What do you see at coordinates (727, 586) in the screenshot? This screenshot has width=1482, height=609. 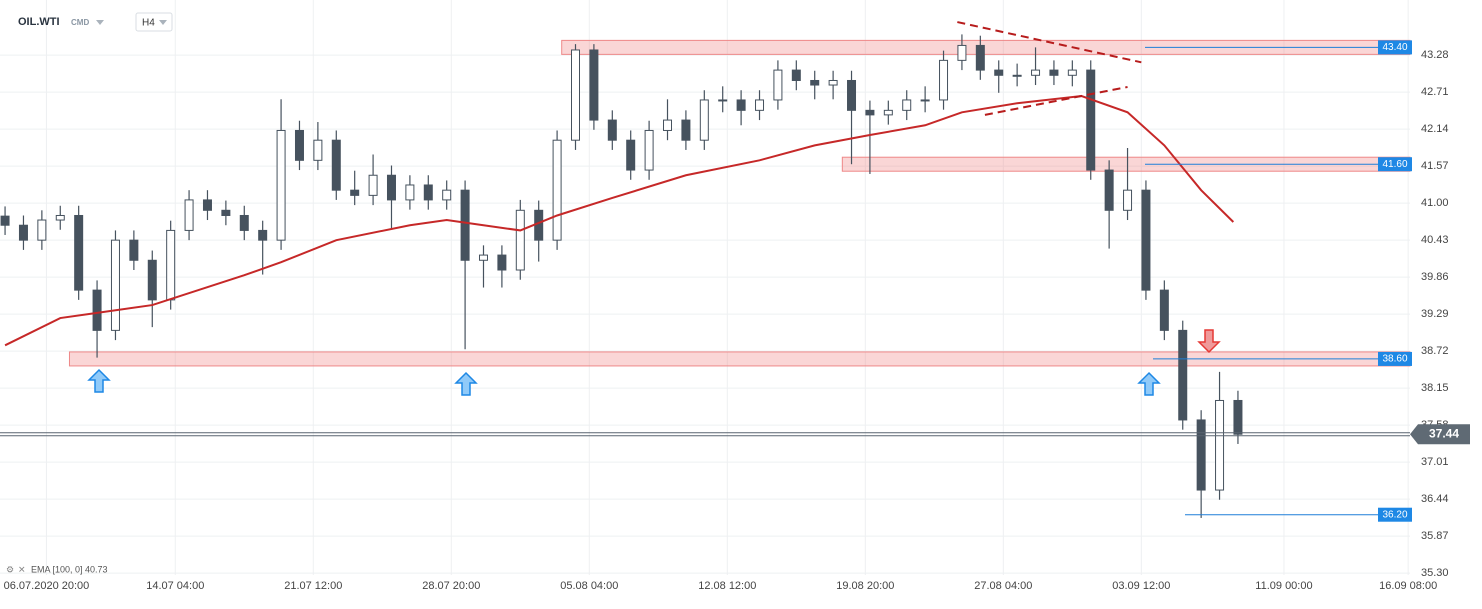 I see `x-tick-label: 12.08 12:00` at bounding box center [727, 586].